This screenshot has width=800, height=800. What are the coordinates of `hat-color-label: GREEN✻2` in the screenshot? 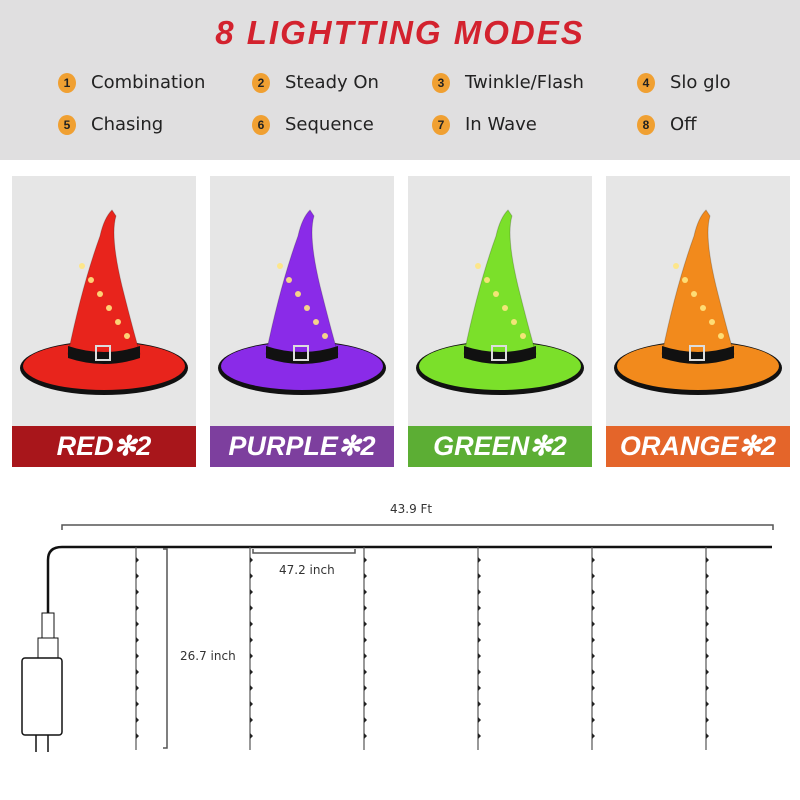 It's located at (500, 446).